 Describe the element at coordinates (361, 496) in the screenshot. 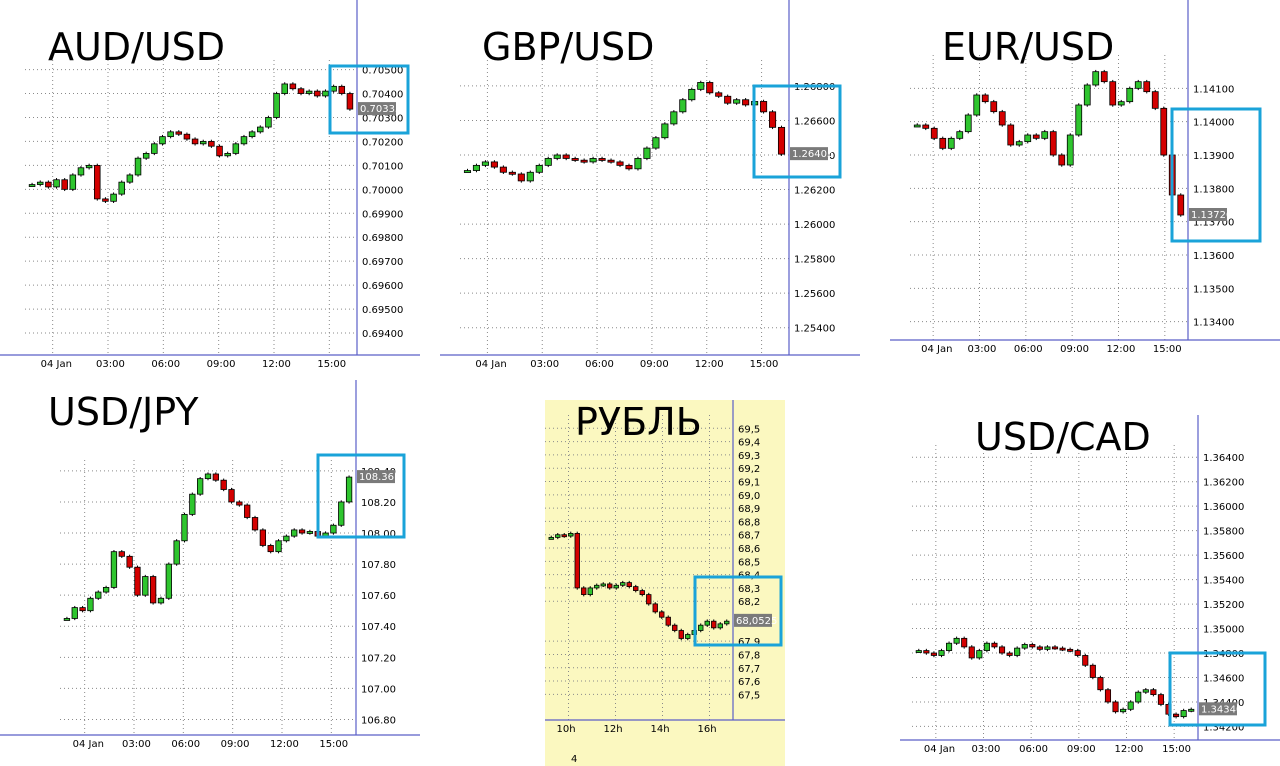

I see `highlight-box` at that location.